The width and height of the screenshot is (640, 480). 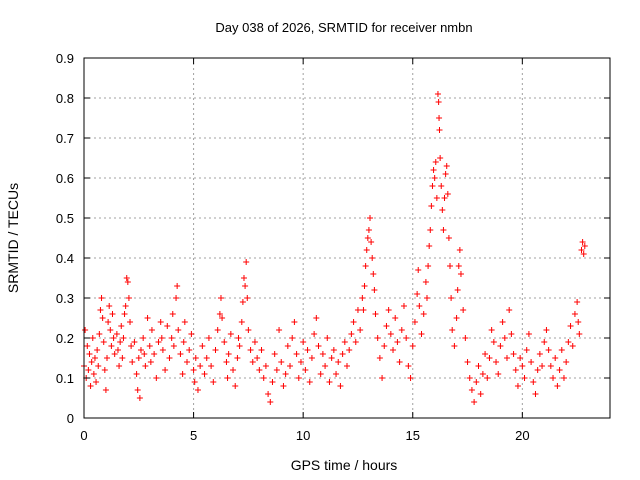 What do you see at coordinates (70, 418) in the screenshot?
I see `y-tick-label: 0` at bounding box center [70, 418].